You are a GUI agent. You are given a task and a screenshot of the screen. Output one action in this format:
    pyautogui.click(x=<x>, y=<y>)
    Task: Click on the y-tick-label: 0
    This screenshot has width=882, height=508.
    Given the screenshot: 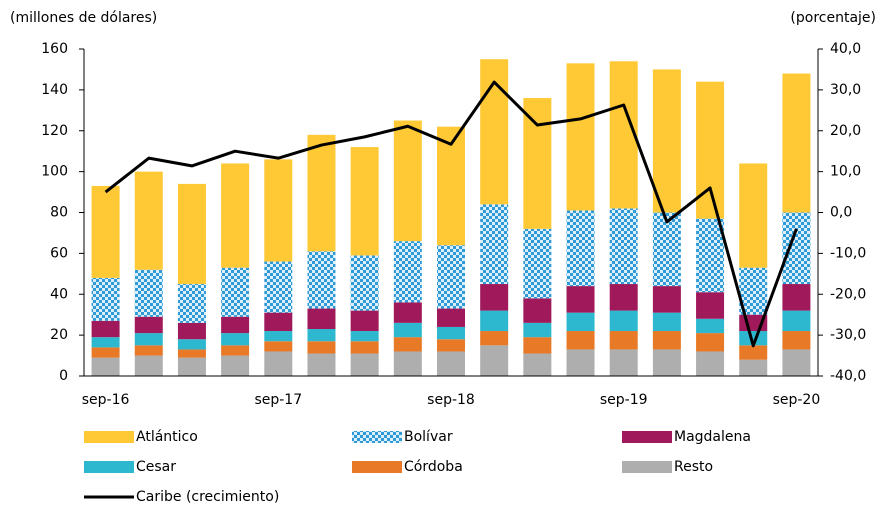 What is the action you would take?
    pyautogui.click(x=63, y=376)
    